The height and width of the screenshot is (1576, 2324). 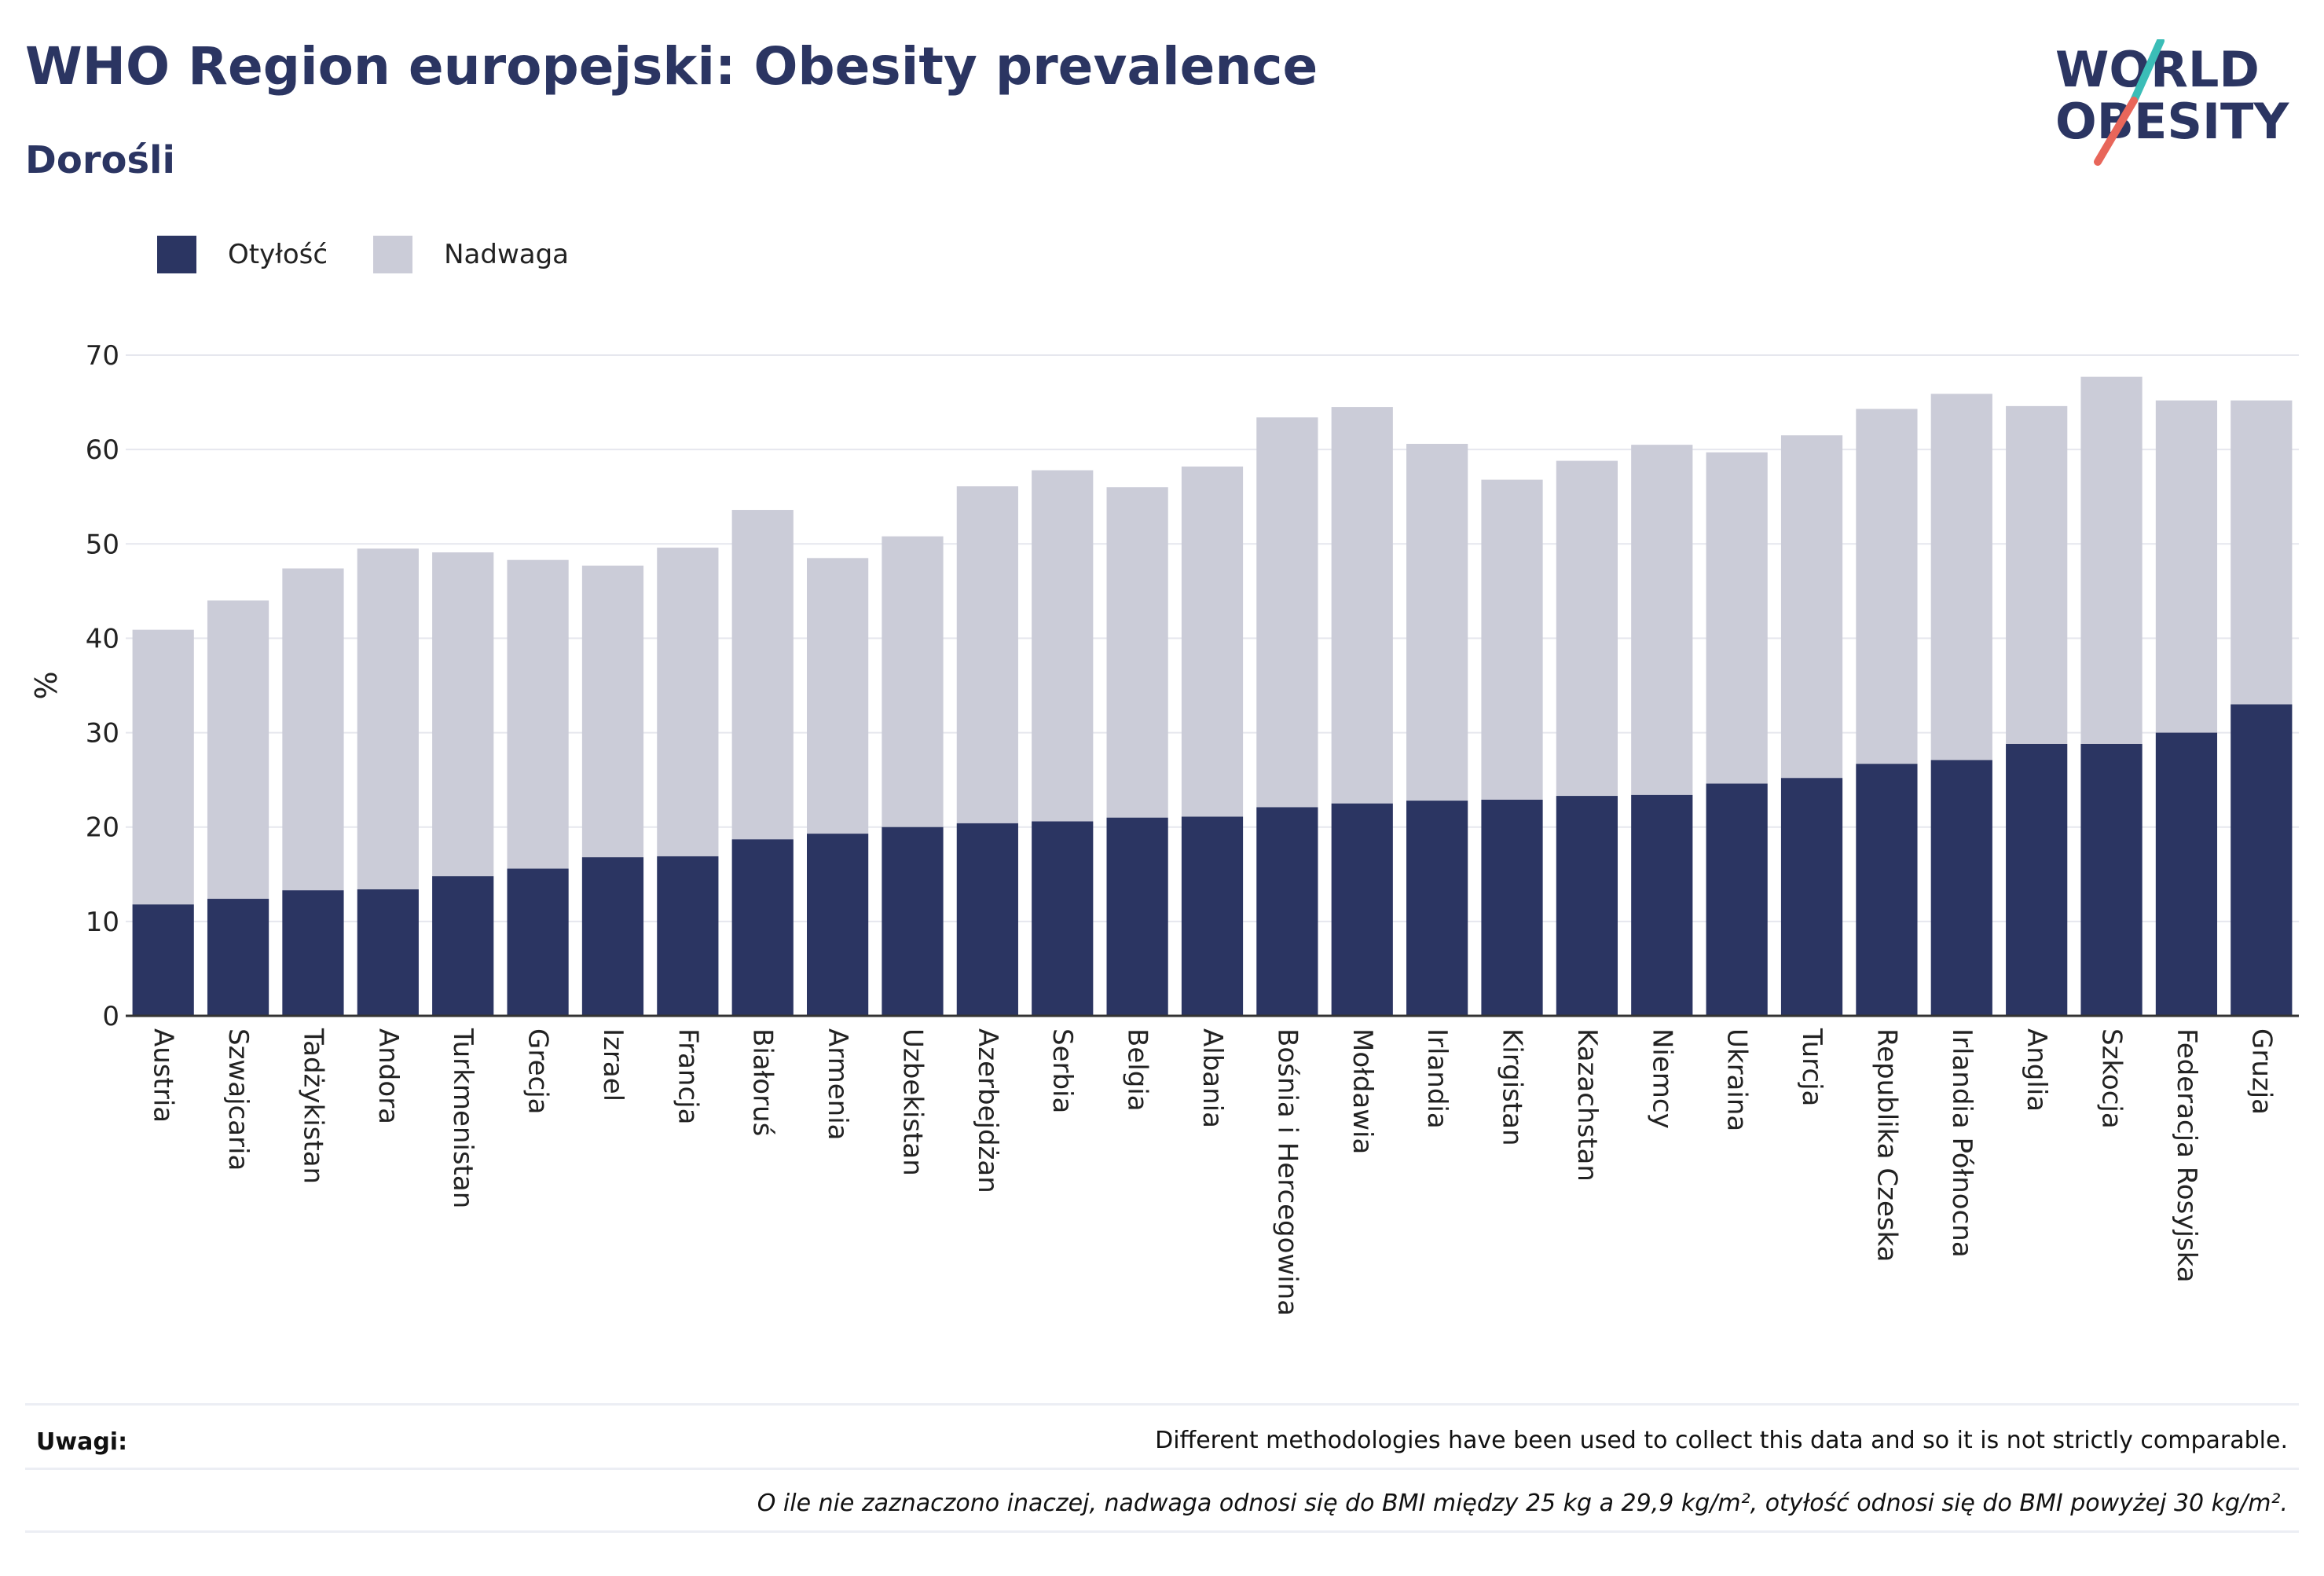 What do you see at coordinates (313, 953) in the screenshot?
I see `bar-obesity-tadżykistan` at bounding box center [313, 953].